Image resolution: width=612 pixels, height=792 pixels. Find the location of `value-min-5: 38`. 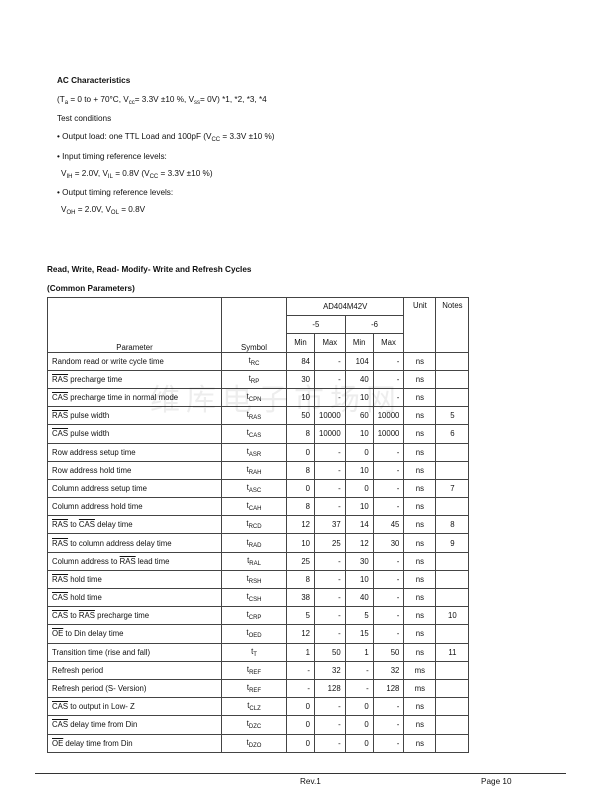

value-min-5: 38 is located at coordinates (300, 597).